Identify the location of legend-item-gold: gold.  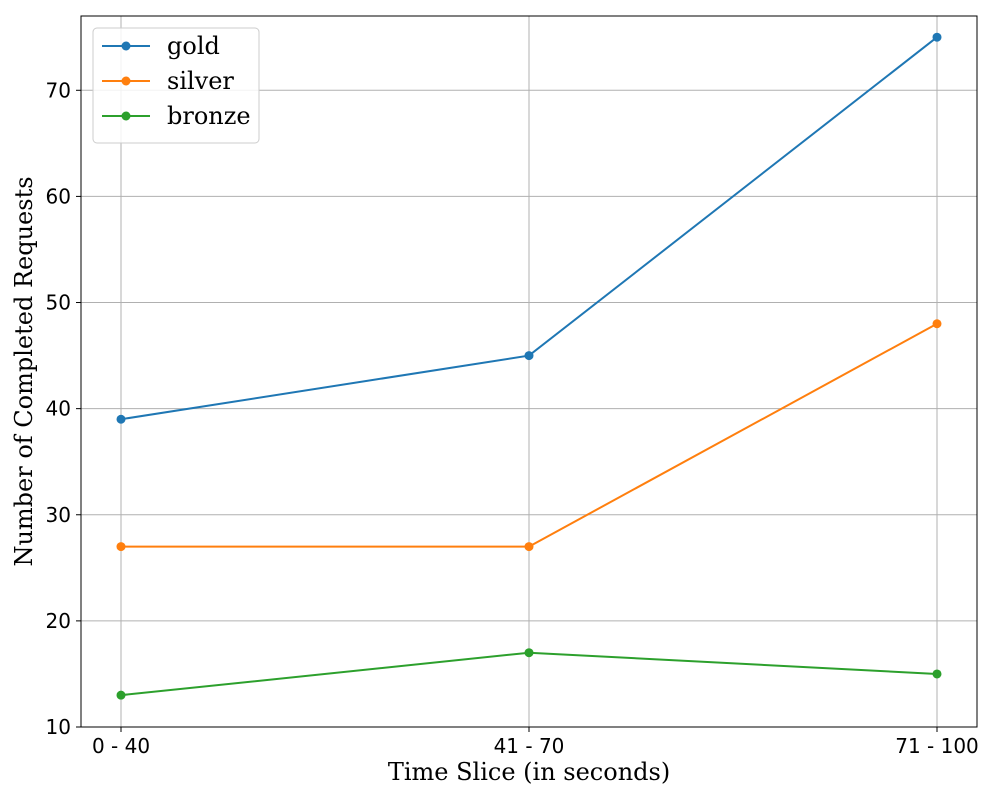
(161, 46).